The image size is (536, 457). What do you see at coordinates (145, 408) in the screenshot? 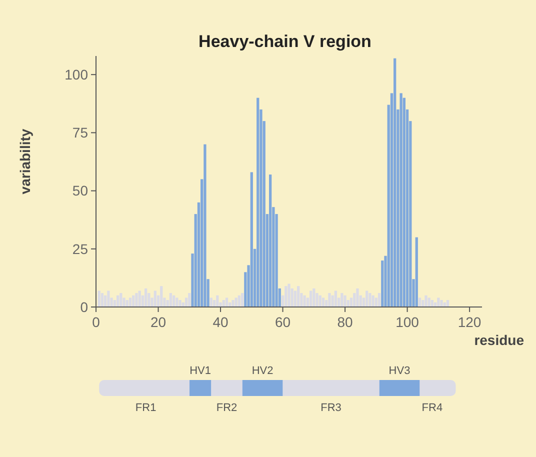
I see `text: FR1` at bounding box center [145, 408].